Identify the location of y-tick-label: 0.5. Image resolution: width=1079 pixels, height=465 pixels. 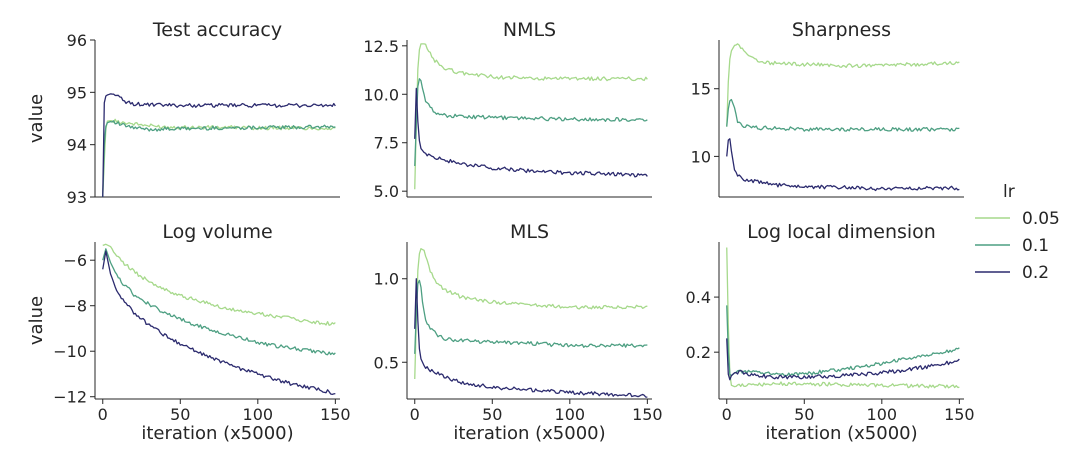
(386, 362).